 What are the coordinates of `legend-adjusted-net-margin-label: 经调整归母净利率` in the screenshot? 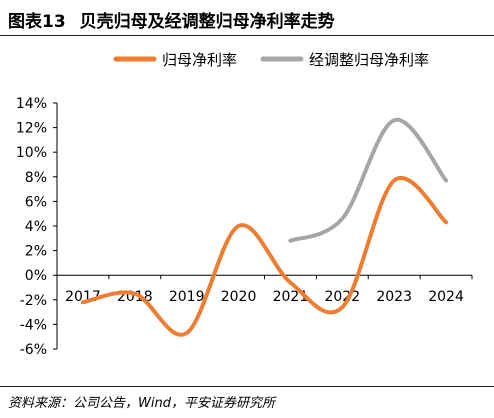 It's located at (369, 60).